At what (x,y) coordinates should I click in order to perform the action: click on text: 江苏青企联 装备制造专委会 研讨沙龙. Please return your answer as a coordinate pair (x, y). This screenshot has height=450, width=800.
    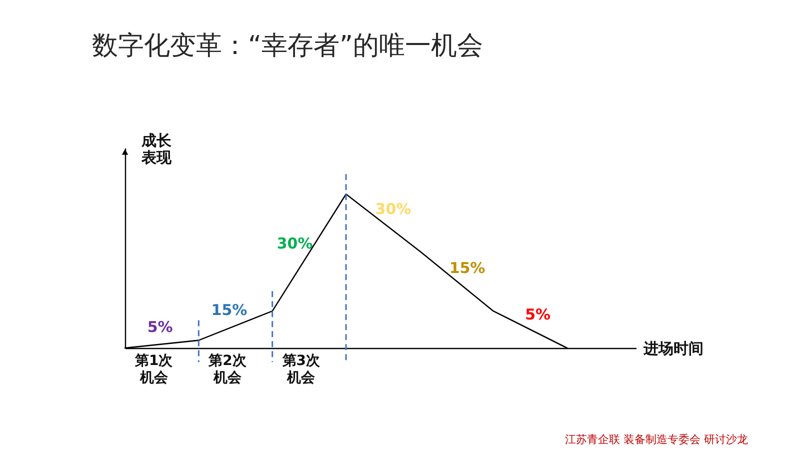
    Looking at the image, I should click on (656, 439).